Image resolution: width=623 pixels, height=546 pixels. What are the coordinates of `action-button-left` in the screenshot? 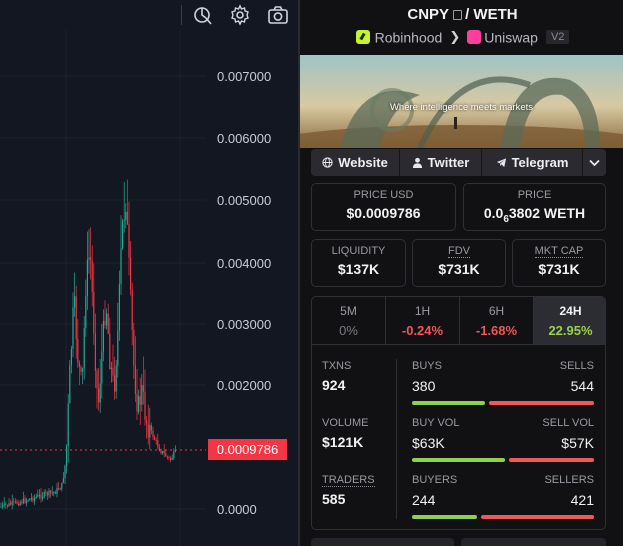 It's located at (382, 542).